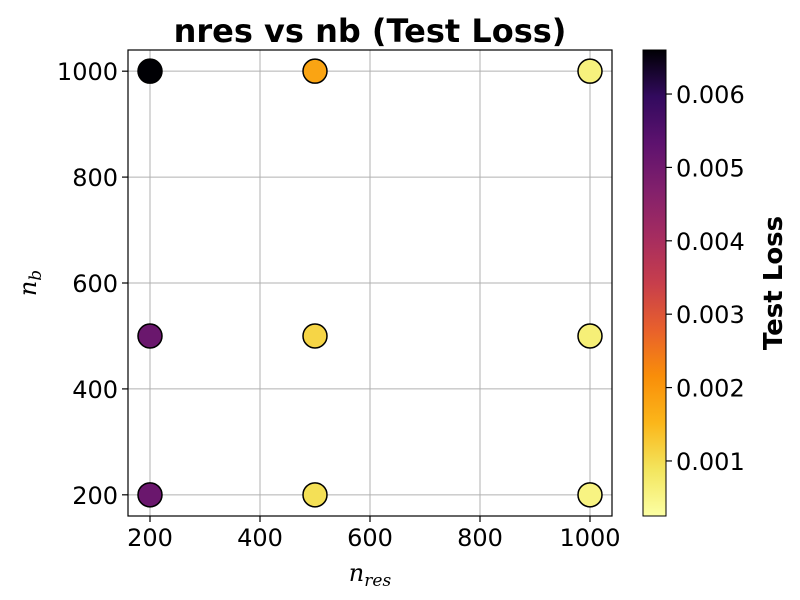  I want to click on colorbar-tick-label: 0.003, so click(710, 315).